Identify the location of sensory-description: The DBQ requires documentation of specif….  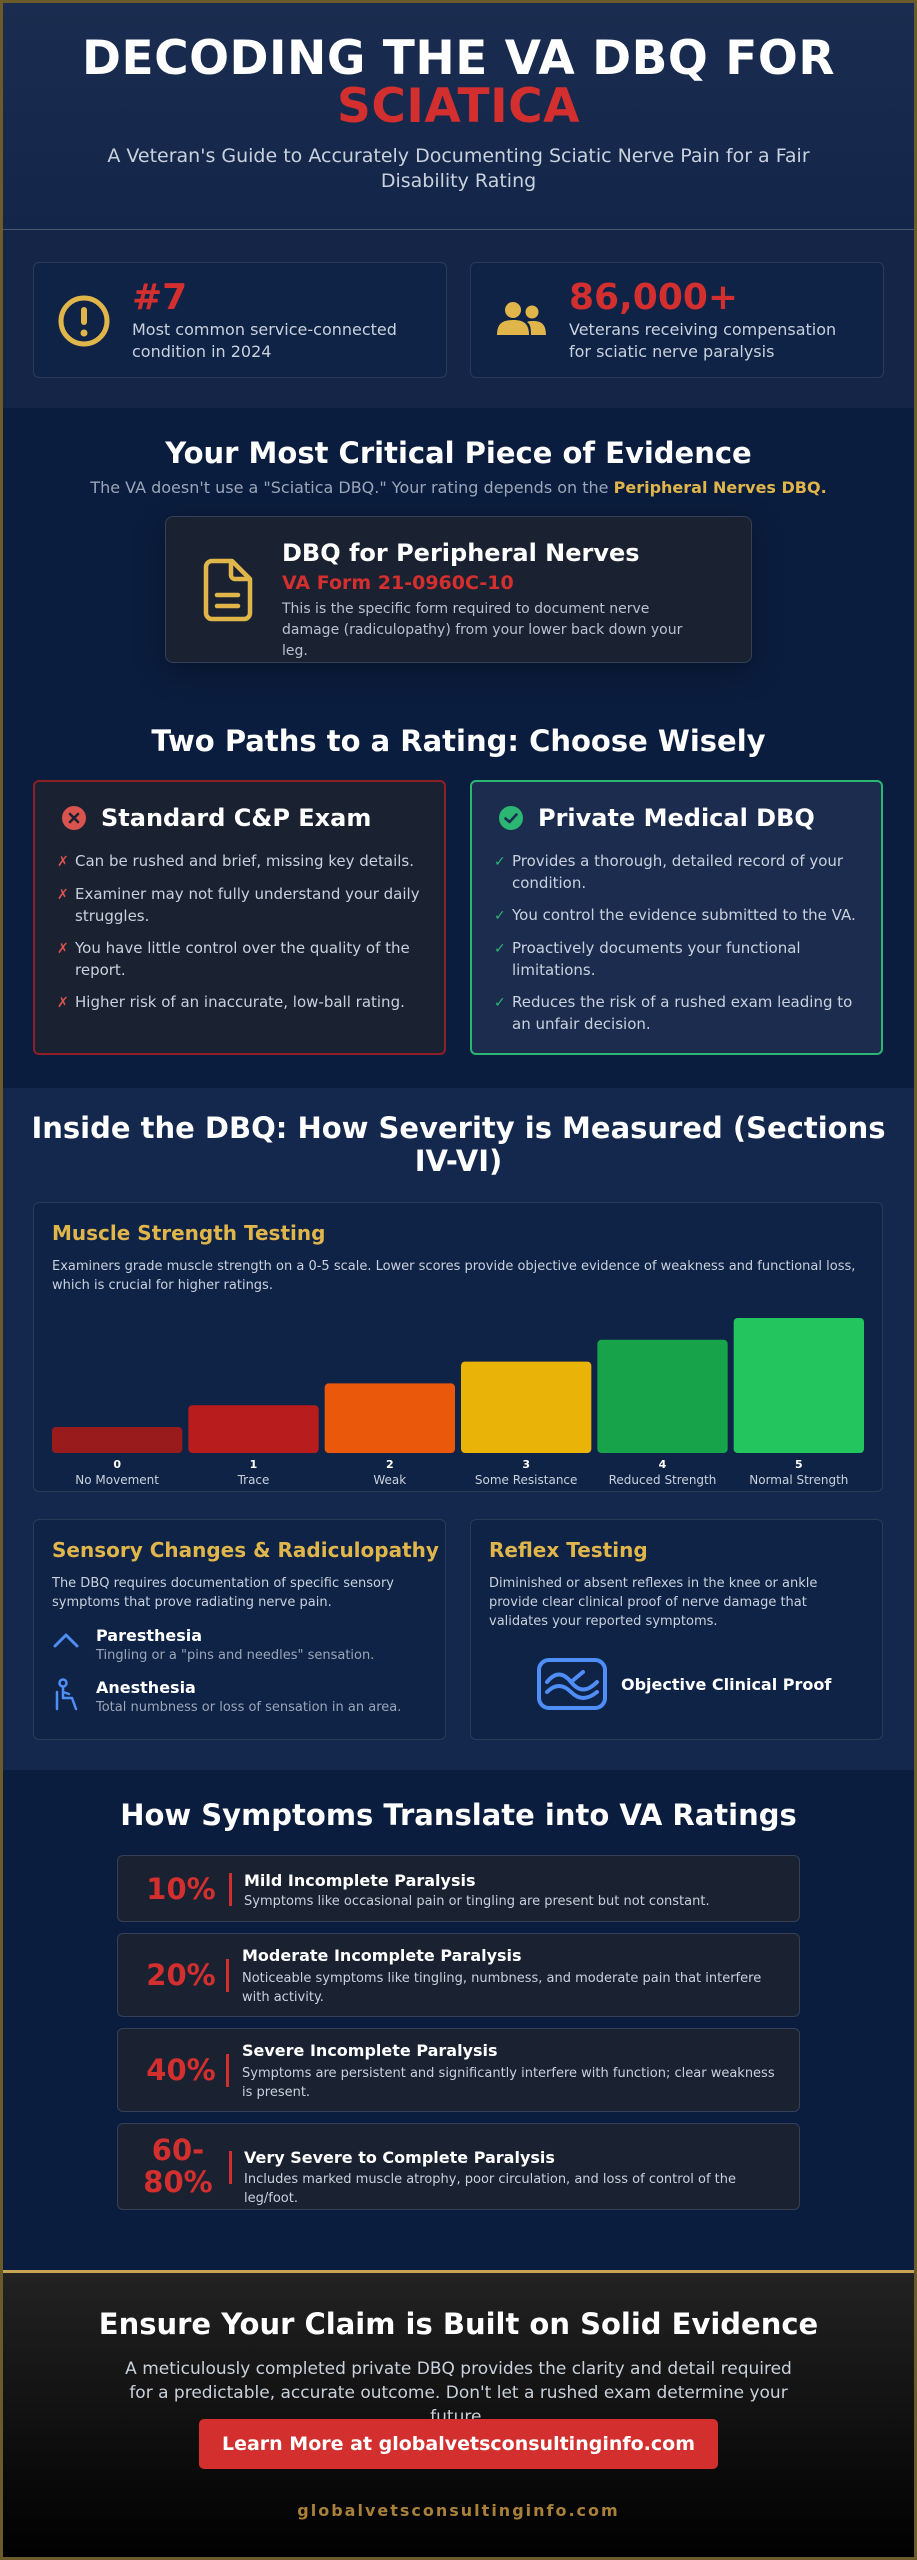
(223, 1593).